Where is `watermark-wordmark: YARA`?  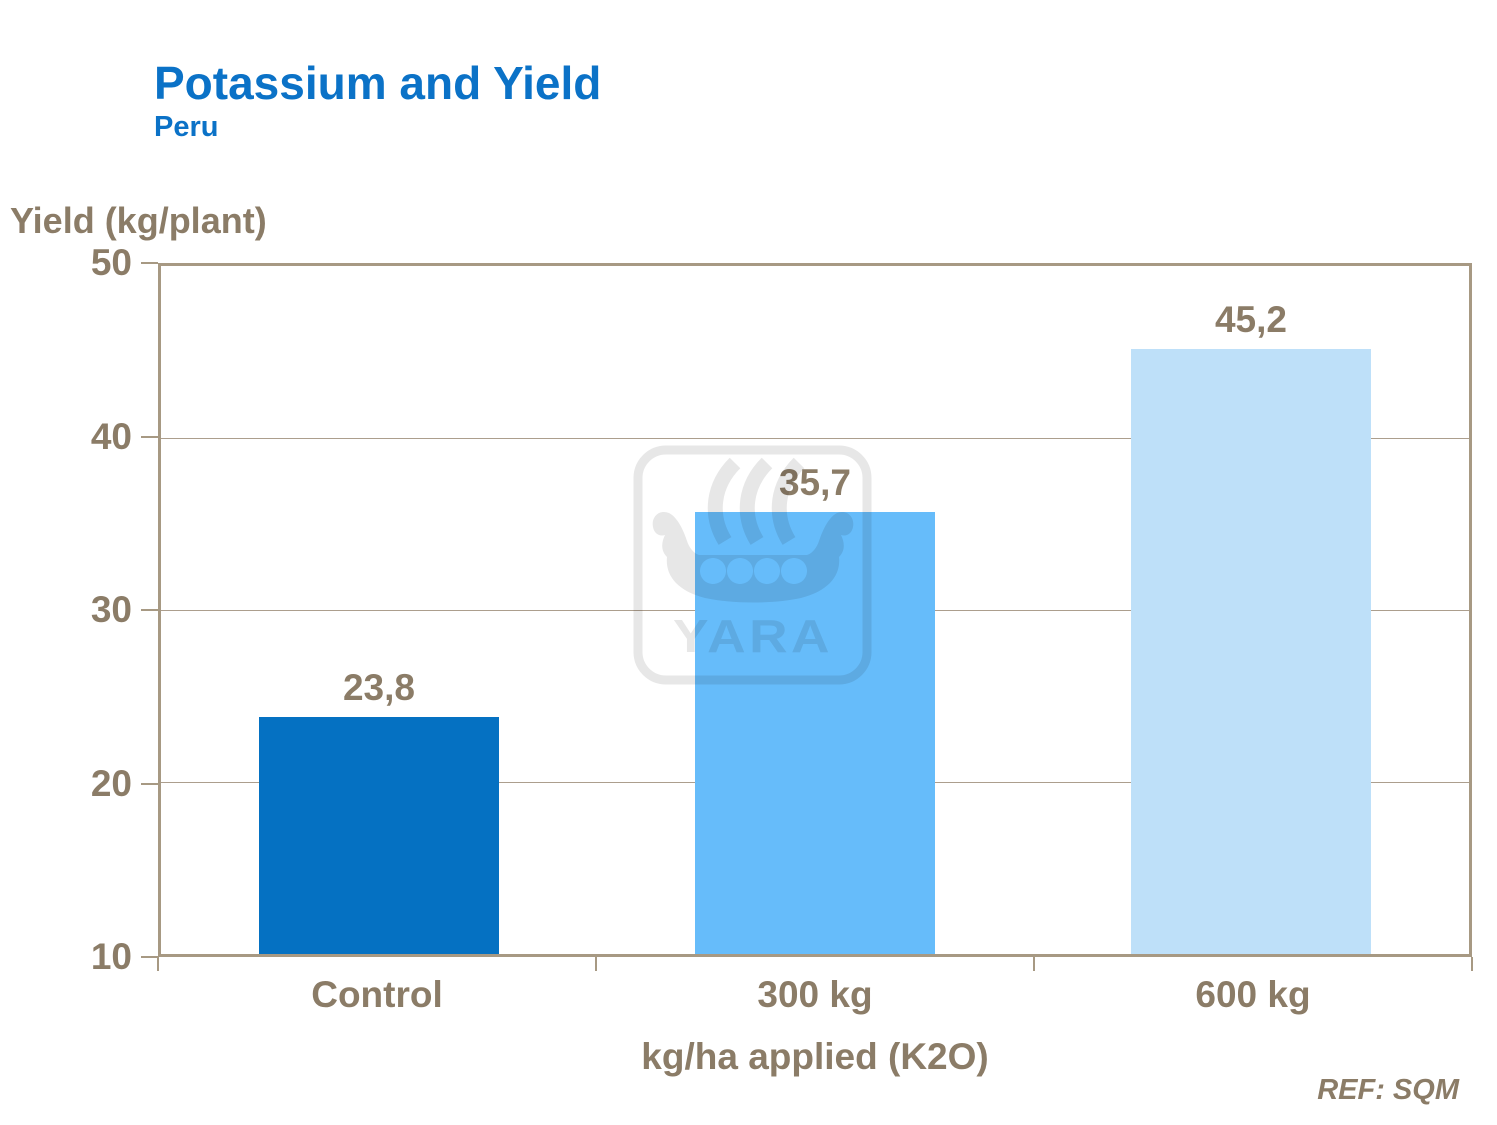
watermark-wordmark: YARA is located at coordinates (753, 636).